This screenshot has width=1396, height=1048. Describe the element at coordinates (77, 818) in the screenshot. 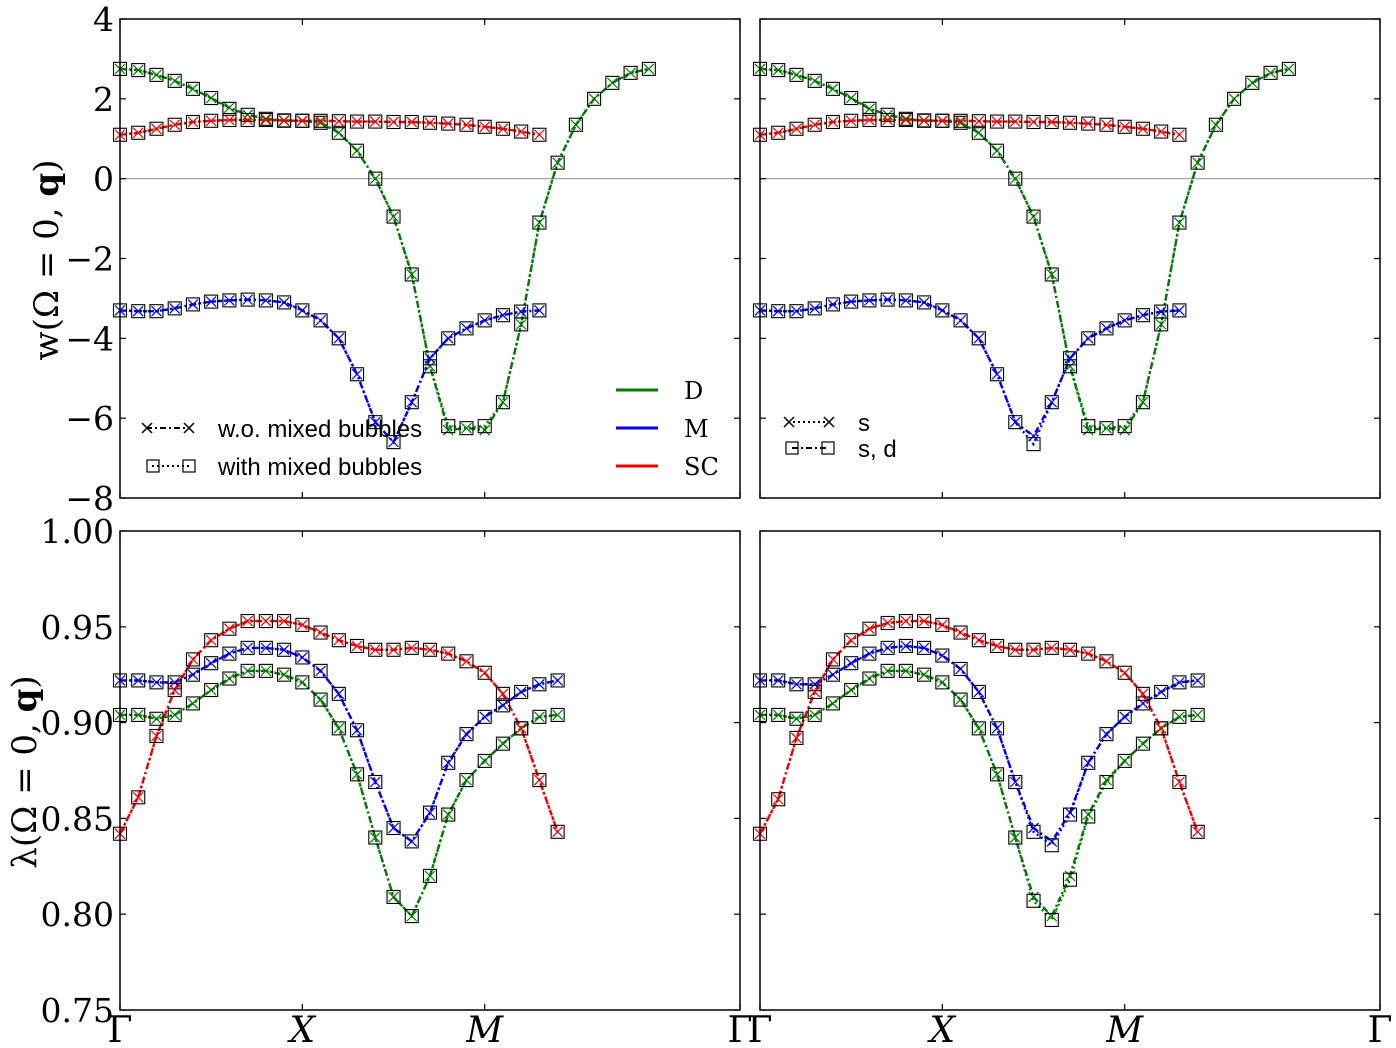

I see `bottom-left-ytick-label-2: 0.85` at that location.